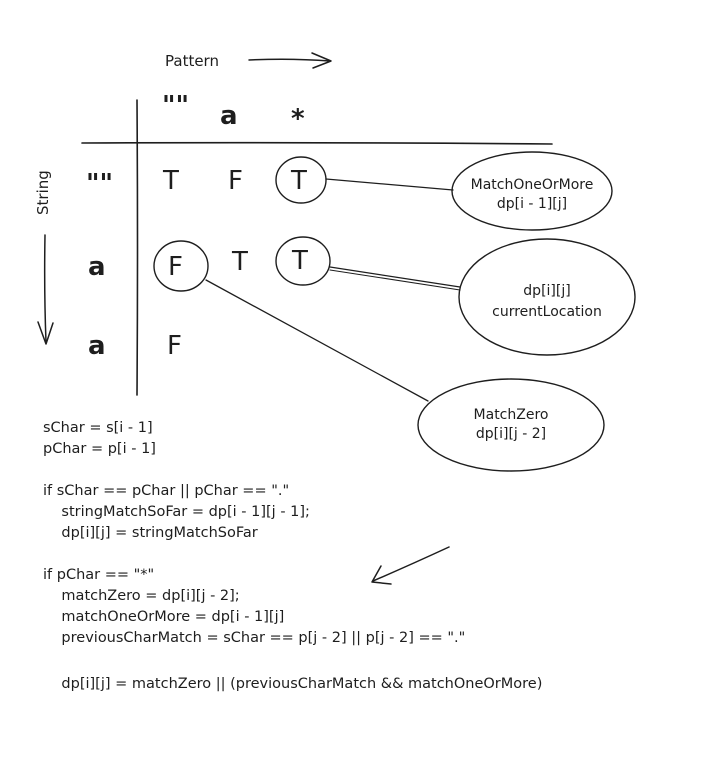  Describe the element at coordinates (317, 340) in the screenshot. I see `connector-match-zero` at that location.